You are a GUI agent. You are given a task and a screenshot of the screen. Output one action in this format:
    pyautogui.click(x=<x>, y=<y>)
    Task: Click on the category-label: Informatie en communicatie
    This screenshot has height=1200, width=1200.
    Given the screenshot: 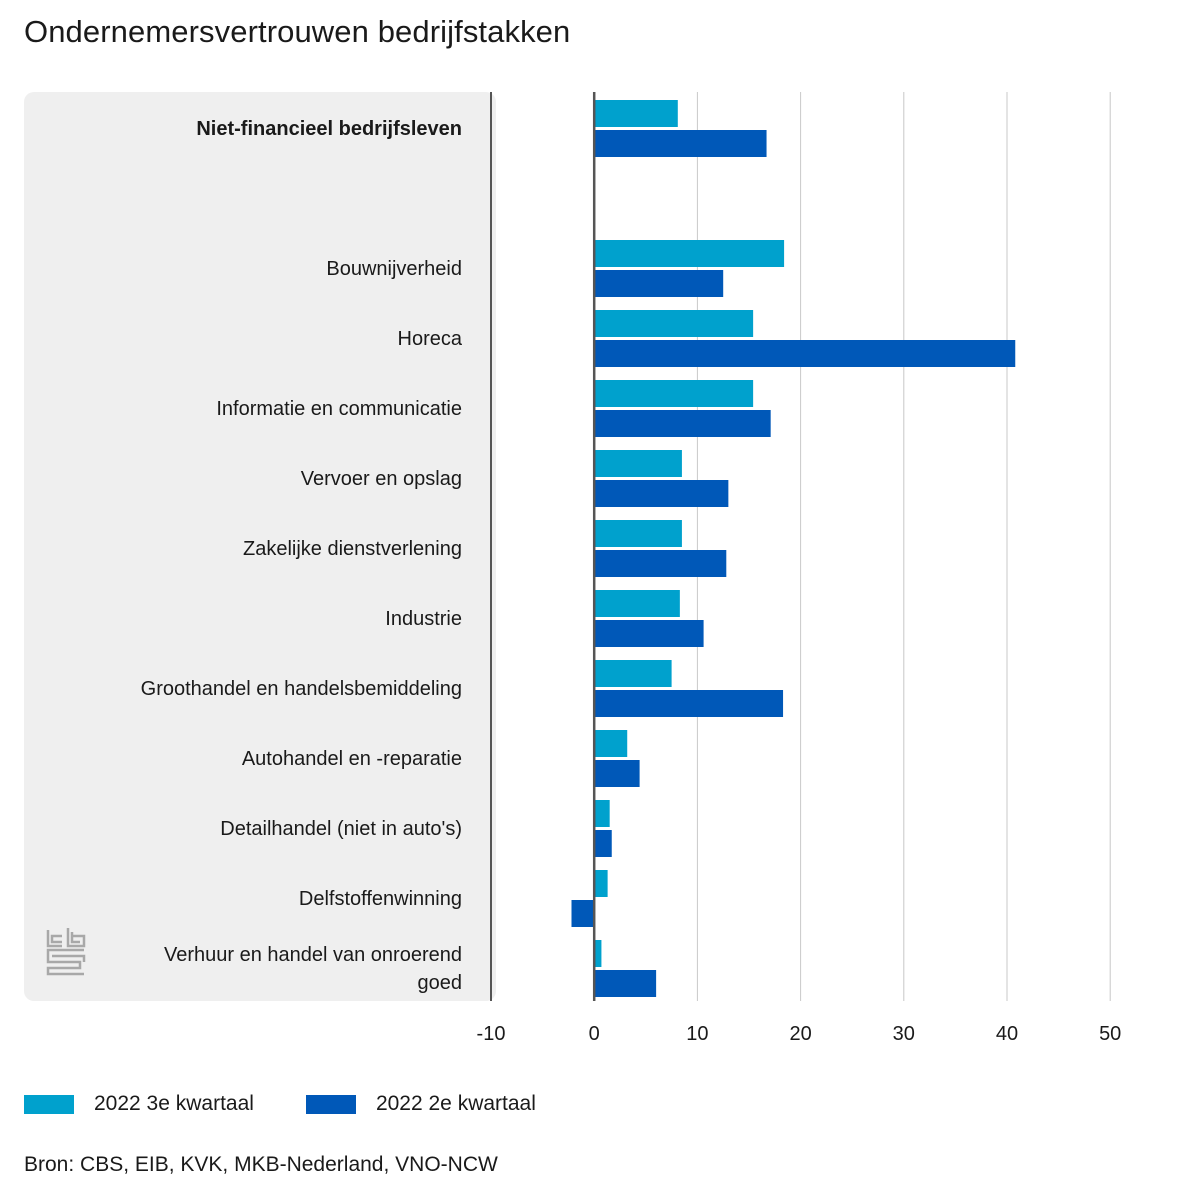 What is the action you would take?
    pyautogui.click(x=339, y=409)
    